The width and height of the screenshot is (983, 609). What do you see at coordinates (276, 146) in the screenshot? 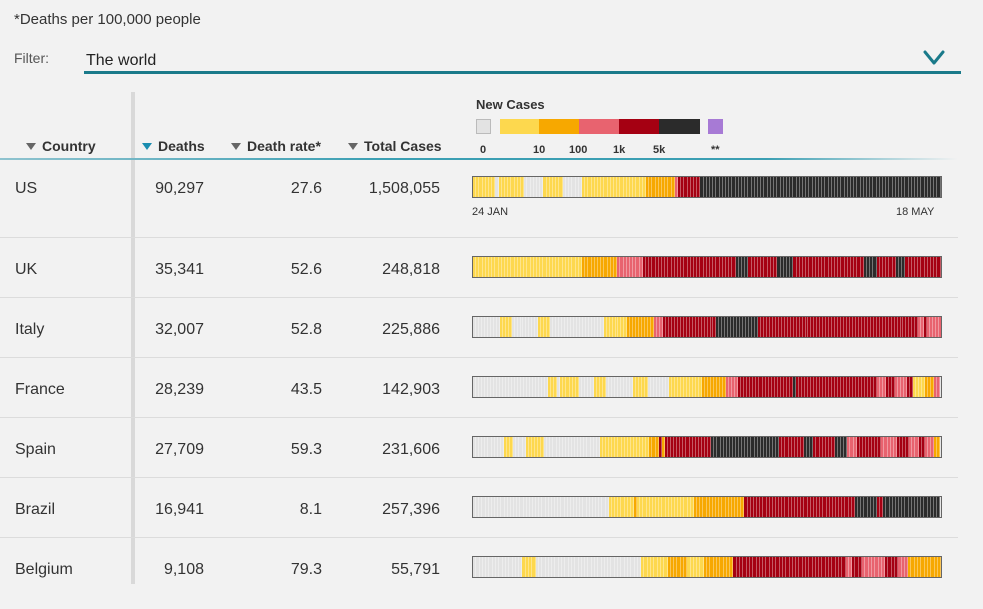
I see `sort-header-death-rate: Death rate*` at bounding box center [276, 146].